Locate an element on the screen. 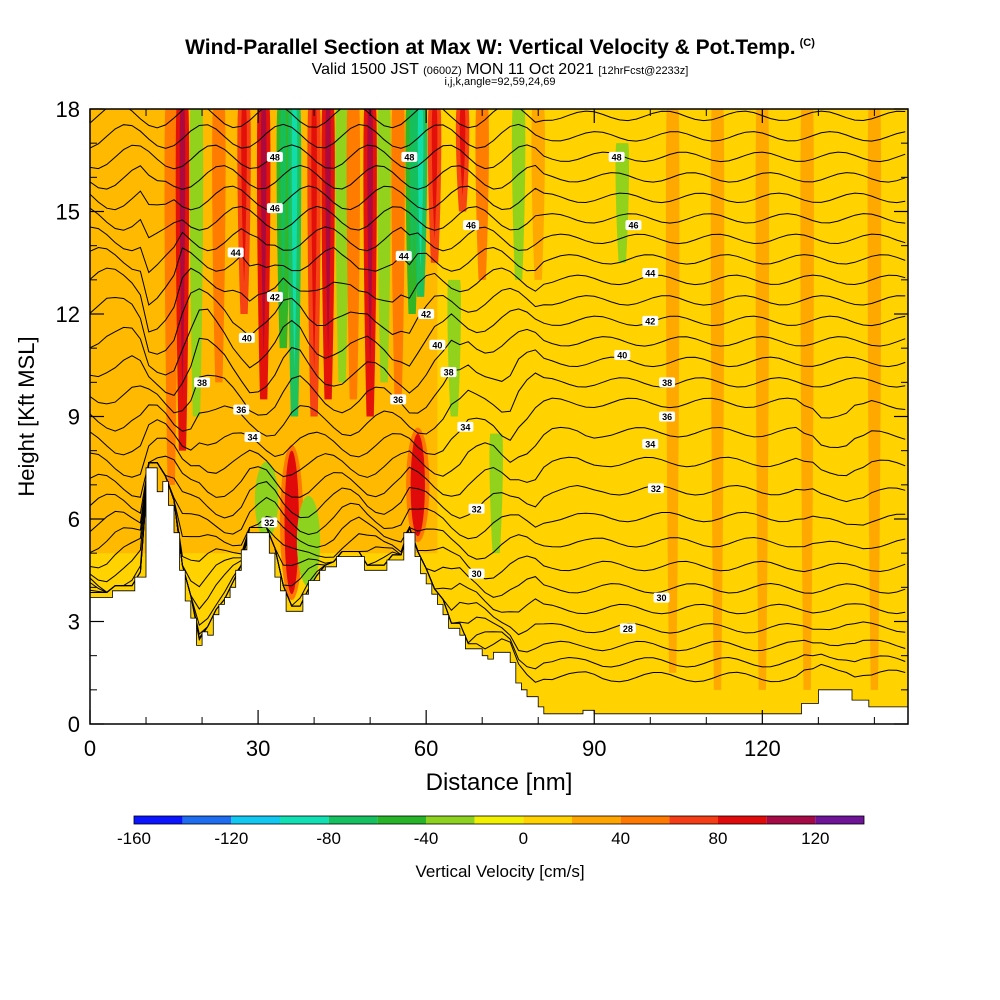 This screenshot has width=1000, height=1000. y-tick-label: 12 is located at coordinates (68, 314).